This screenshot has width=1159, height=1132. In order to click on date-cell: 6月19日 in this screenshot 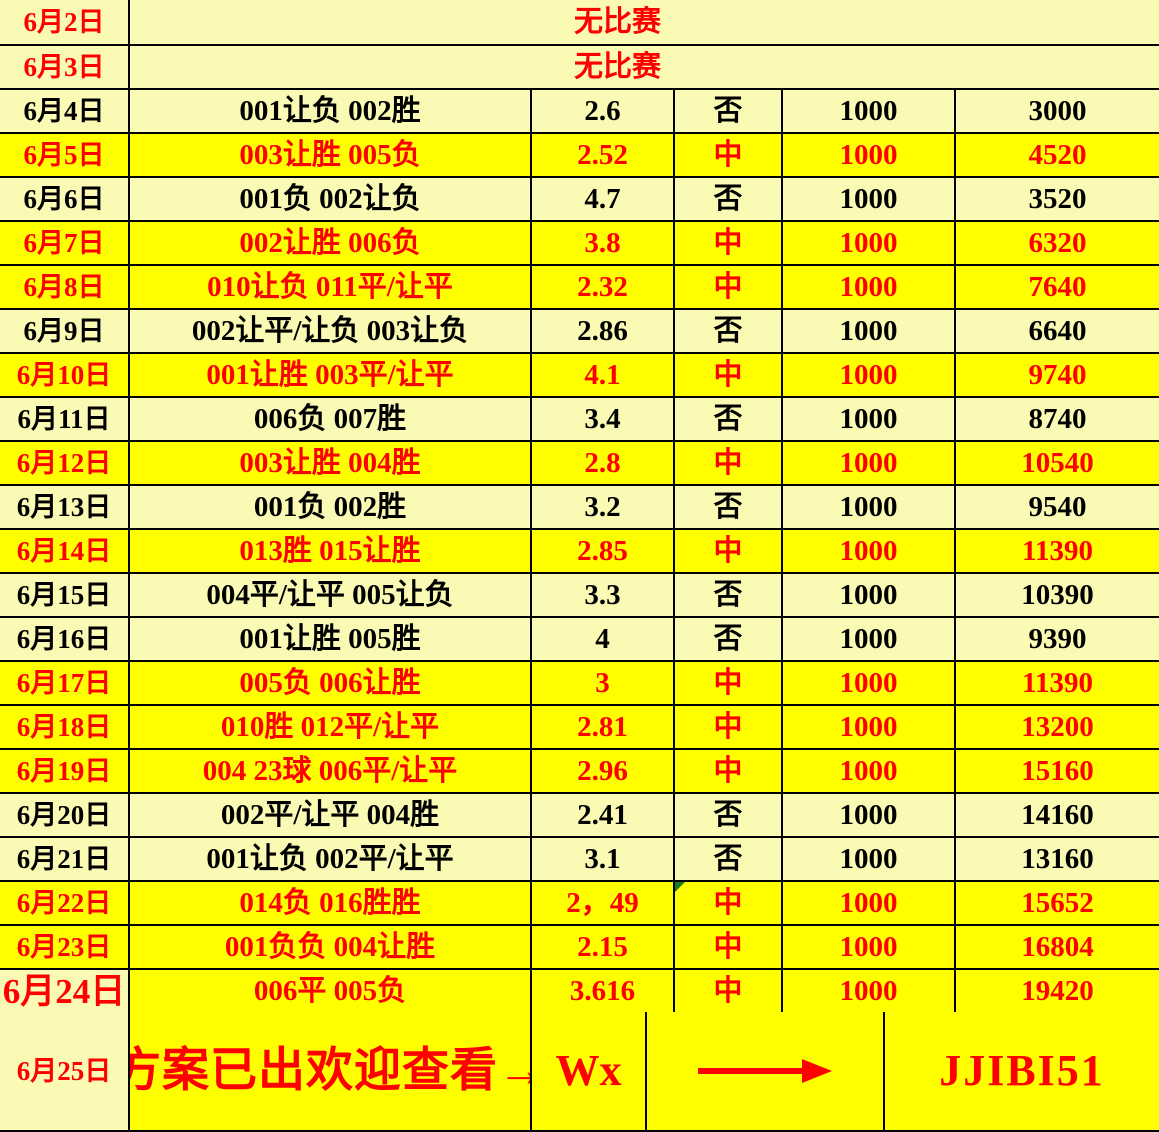, I will do `click(65, 771)`.